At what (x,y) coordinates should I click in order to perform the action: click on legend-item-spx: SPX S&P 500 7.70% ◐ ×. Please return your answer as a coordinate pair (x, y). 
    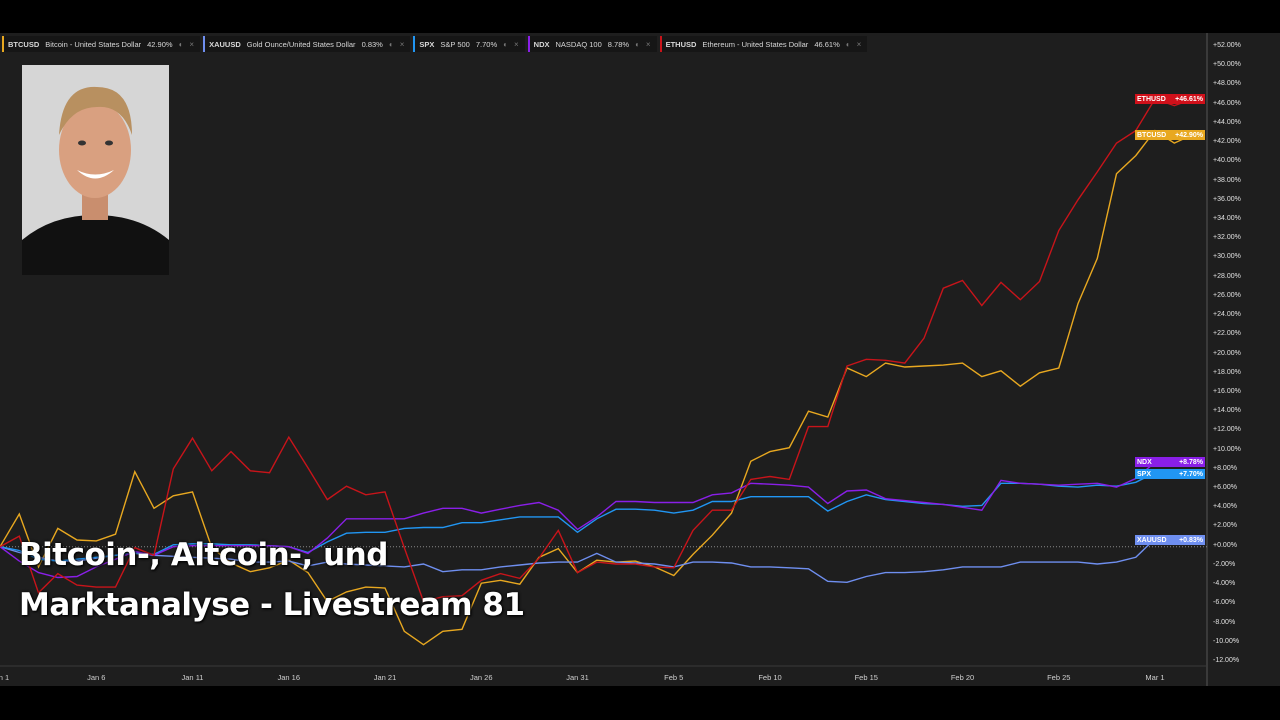
    Looking at the image, I should click on (469, 44).